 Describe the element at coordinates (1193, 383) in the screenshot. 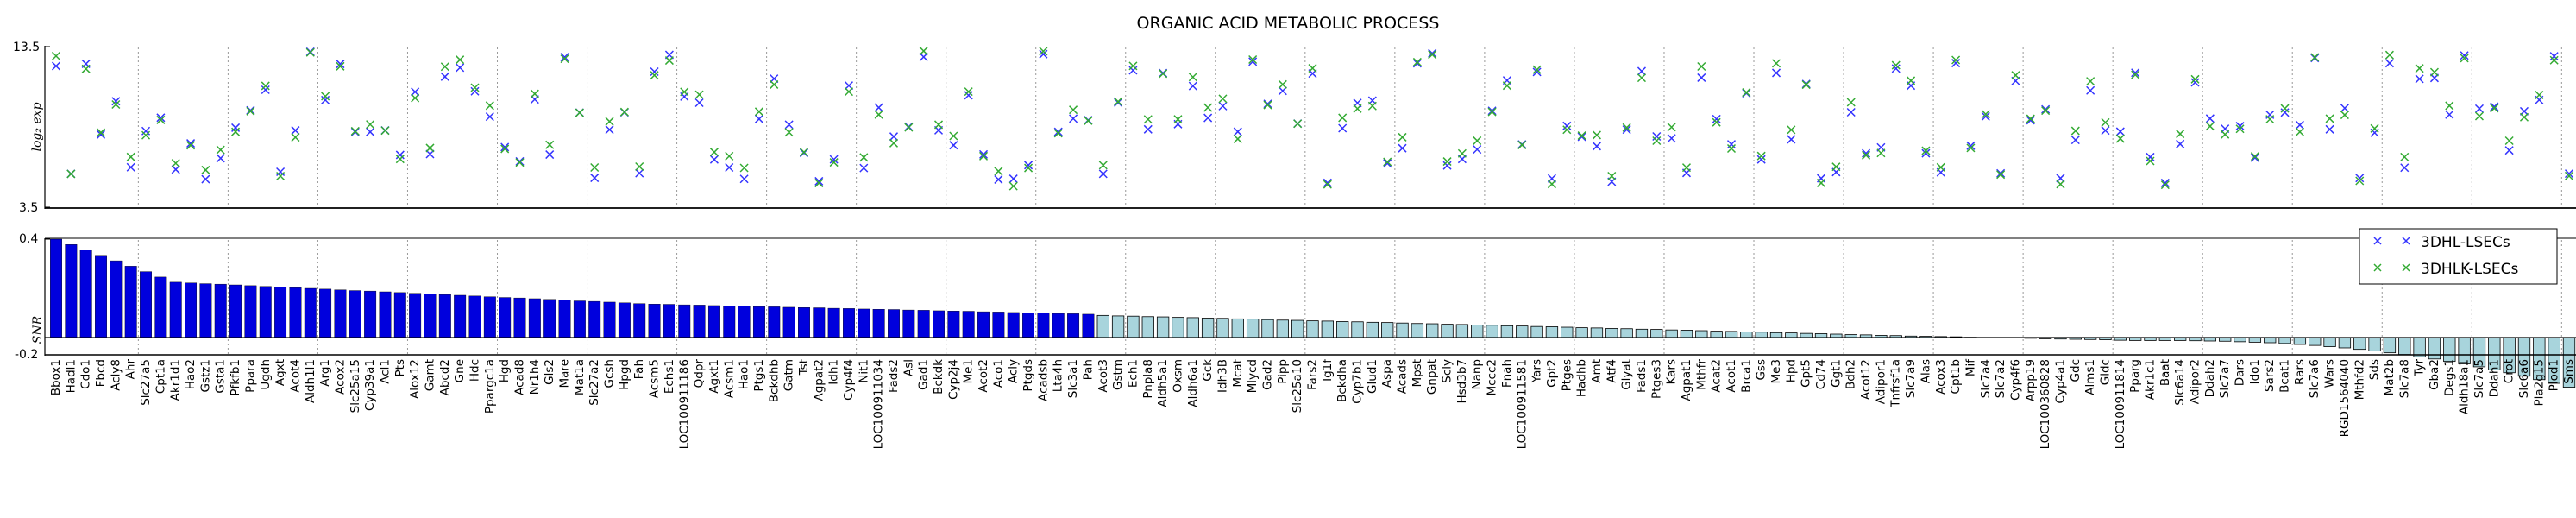

I see `gene-label: Aldh6a1` at that location.